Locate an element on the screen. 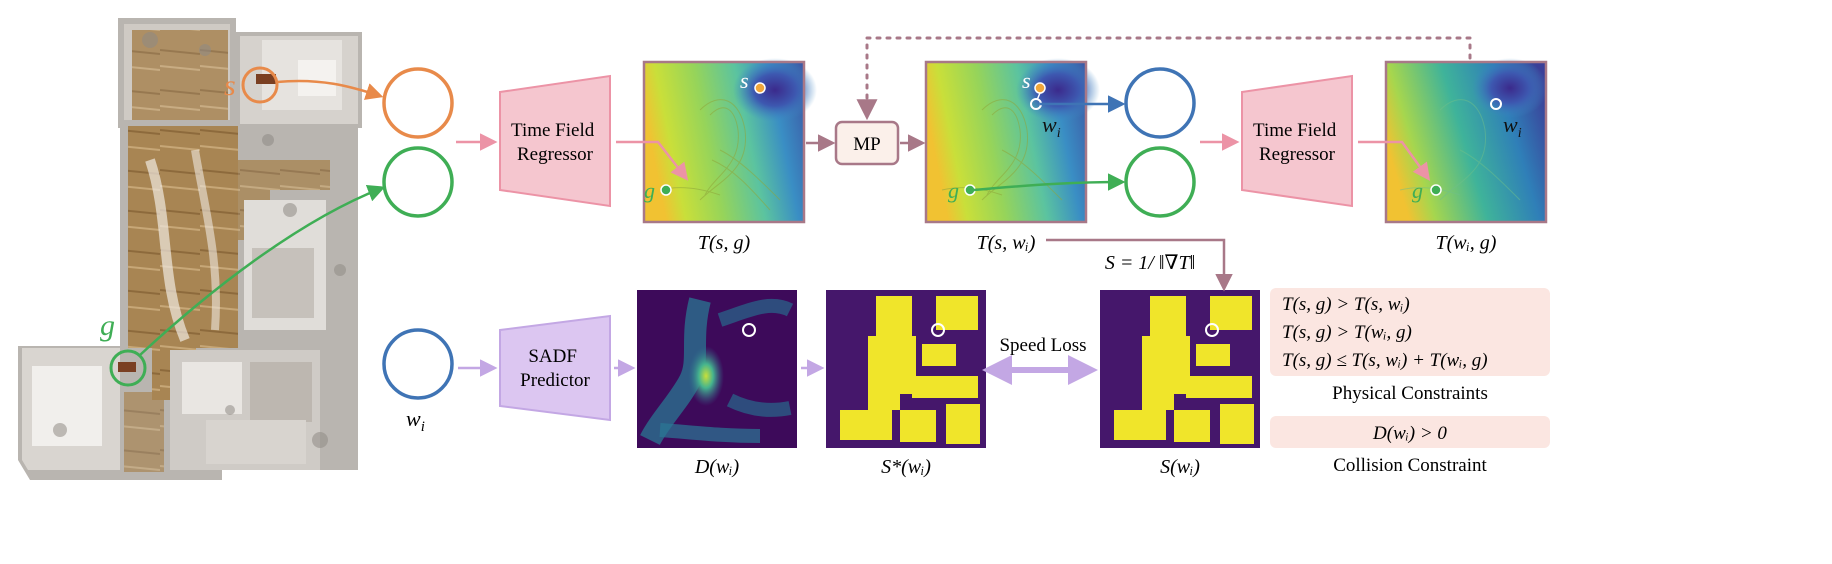  map-goal-label: g is located at coordinates (107, 325).